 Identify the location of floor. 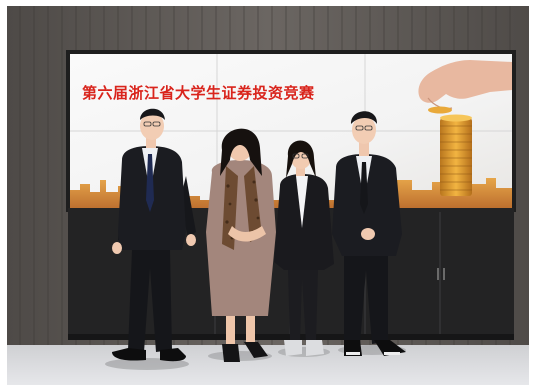
(268, 365).